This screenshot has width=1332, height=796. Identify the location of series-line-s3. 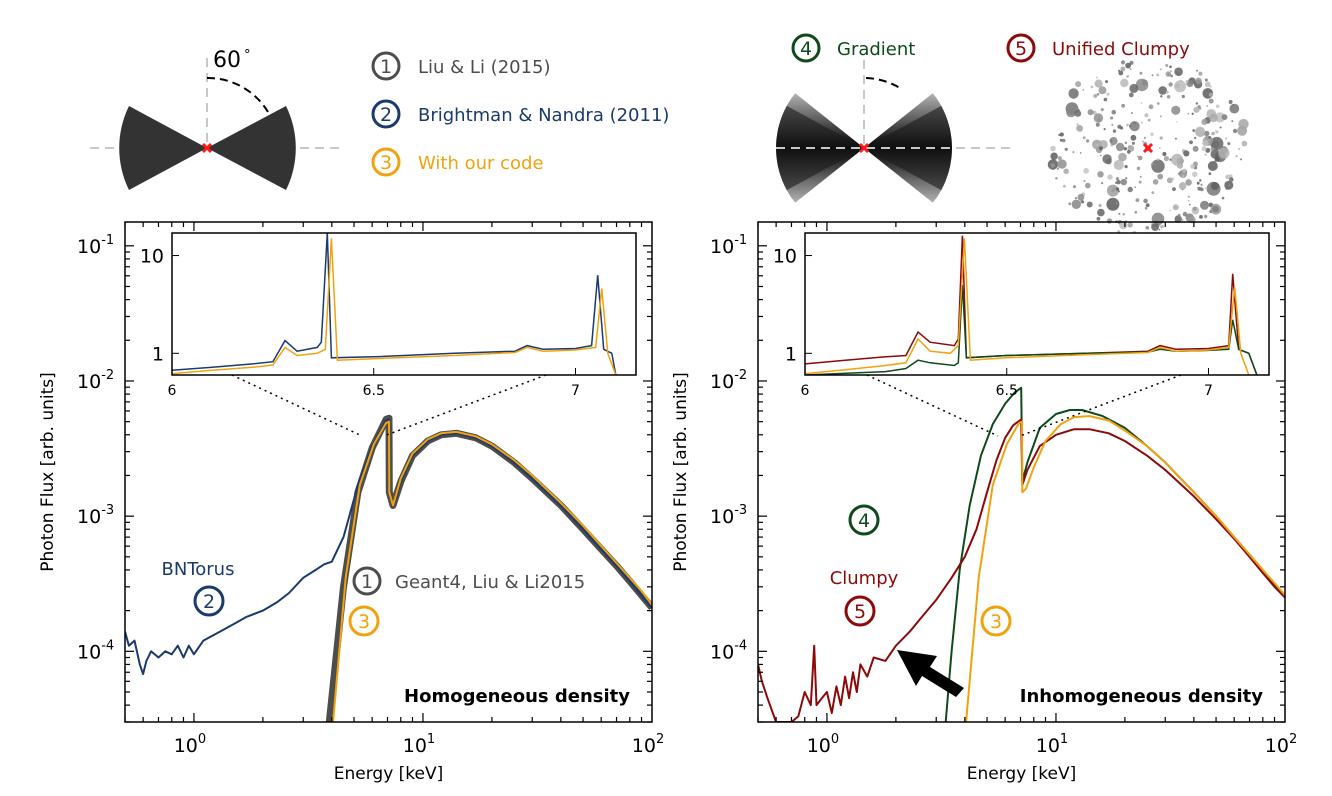
(1125, 568).